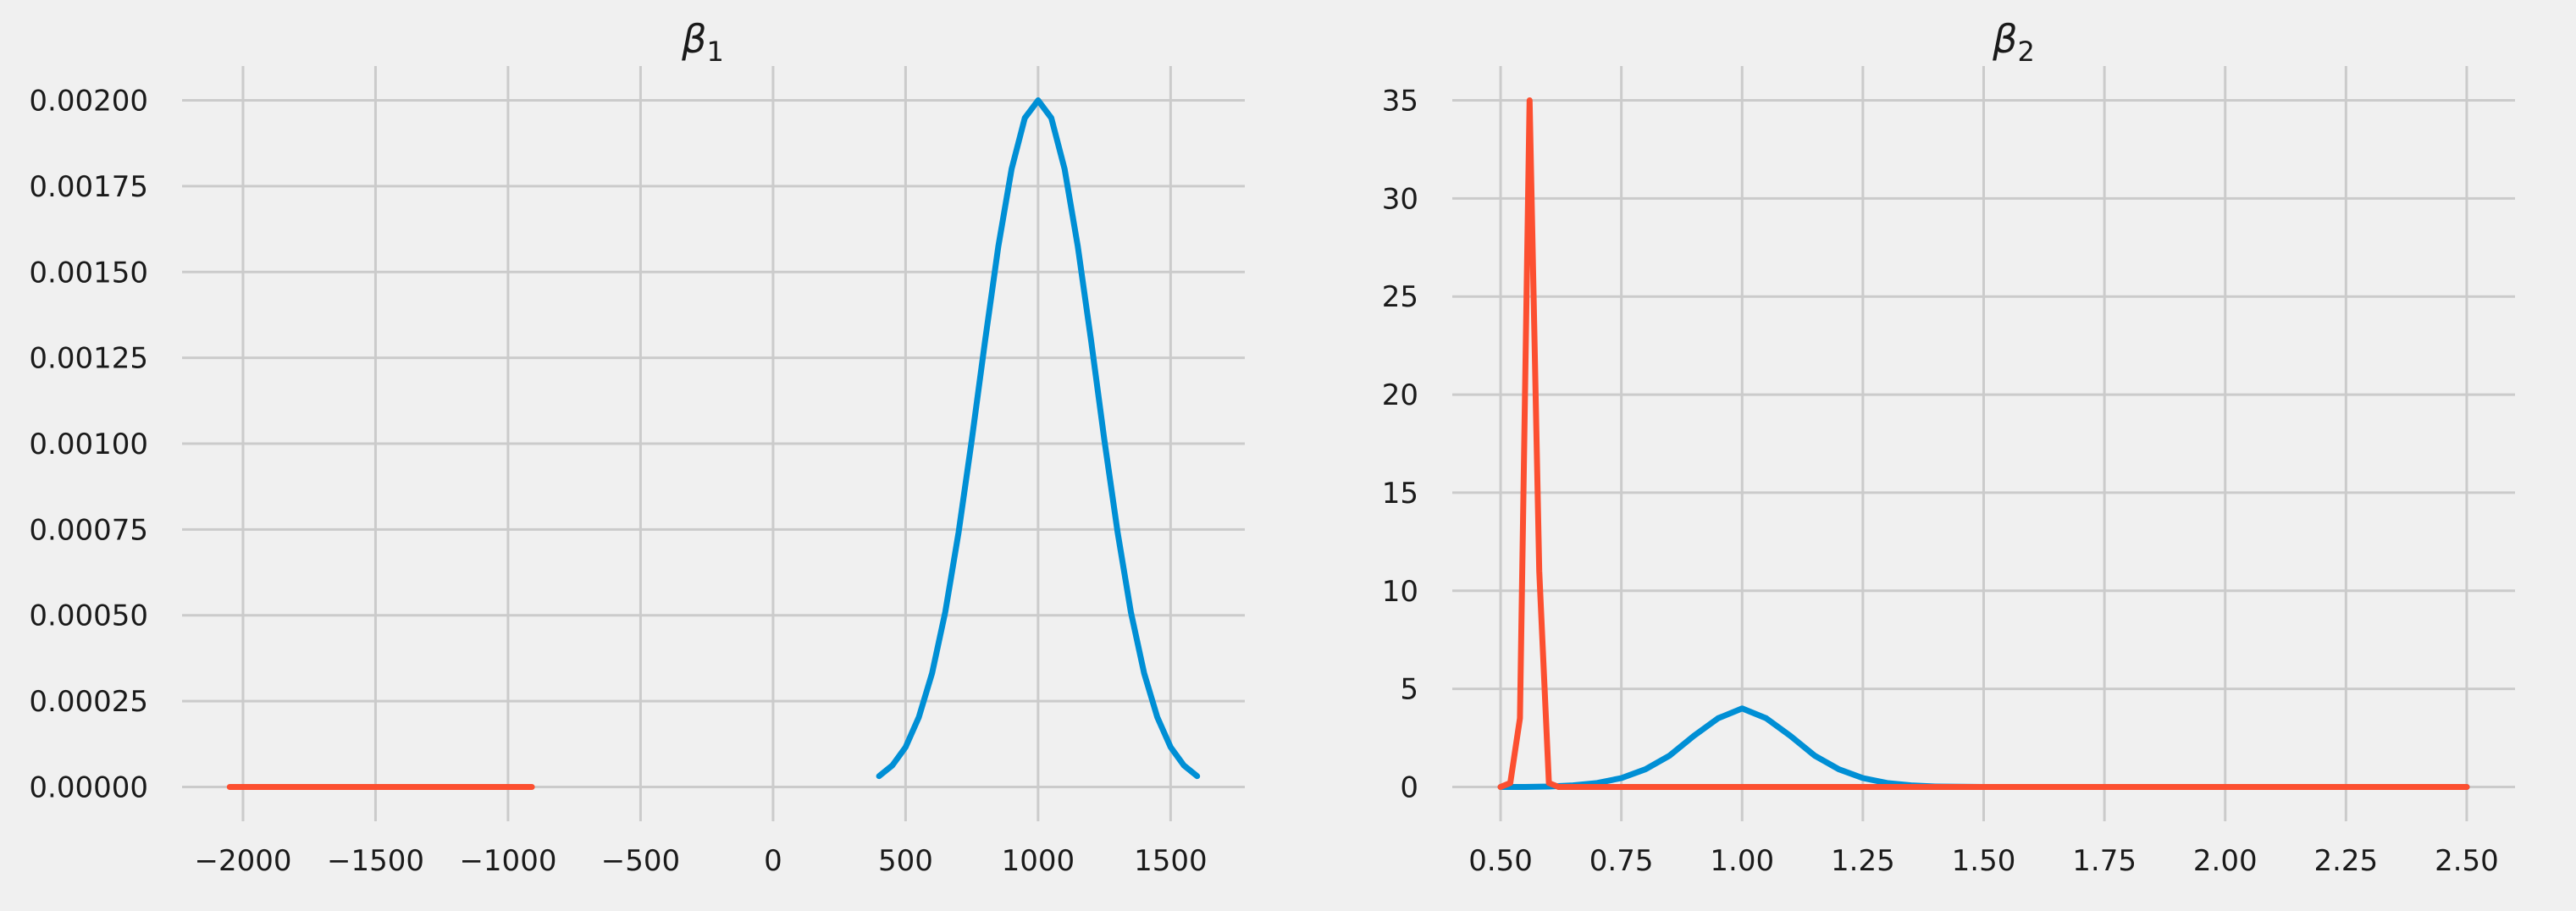 This screenshot has height=911, width=2576. Describe the element at coordinates (1742, 861) in the screenshot. I see `x-tick-label: 1.00` at that location.